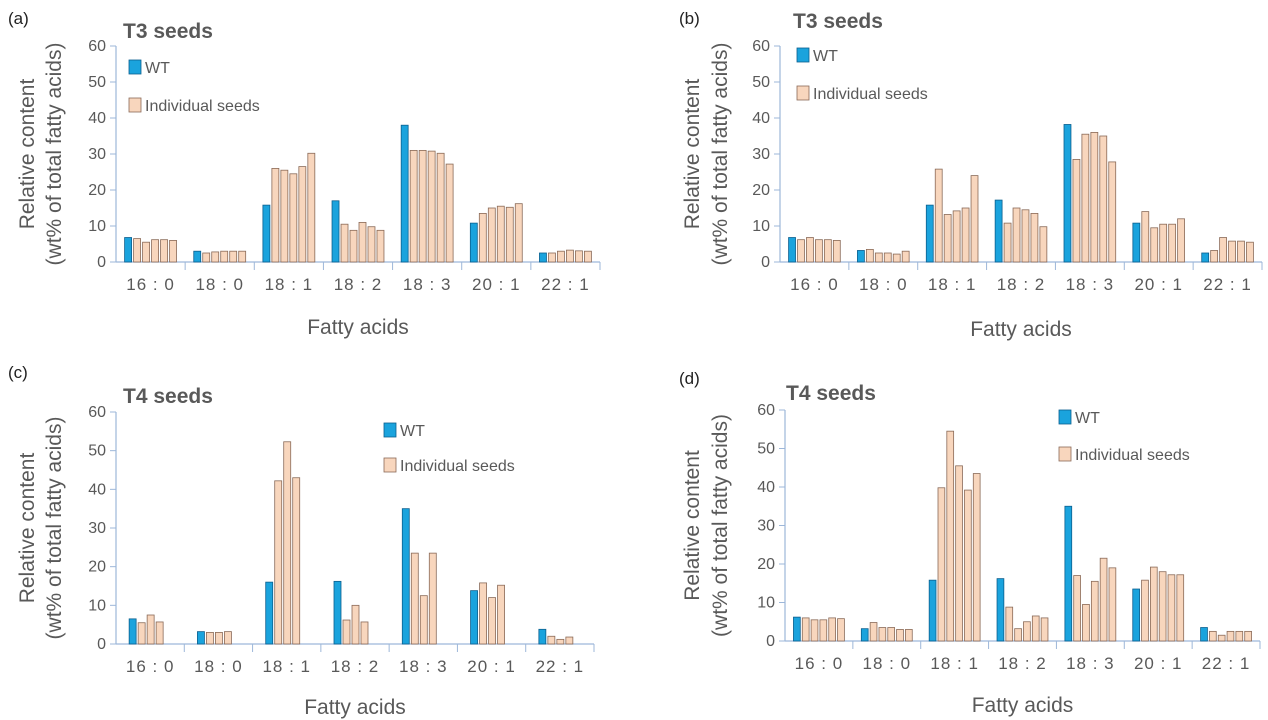  I want to click on y-axis-label: (wt% of total fatty acids), so click(720, 154).